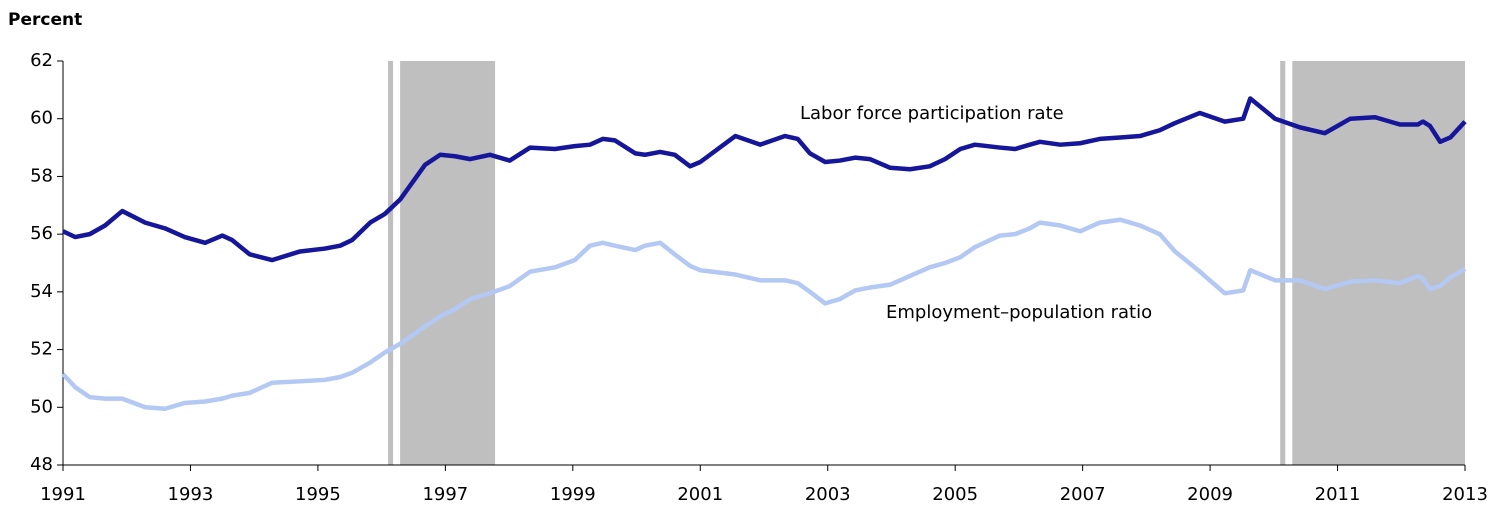 The height and width of the screenshot is (518, 1505). What do you see at coordinates (41, 118) in the screenshot?
I see `y-tick-label: 60` at bounding box center [41, 118].